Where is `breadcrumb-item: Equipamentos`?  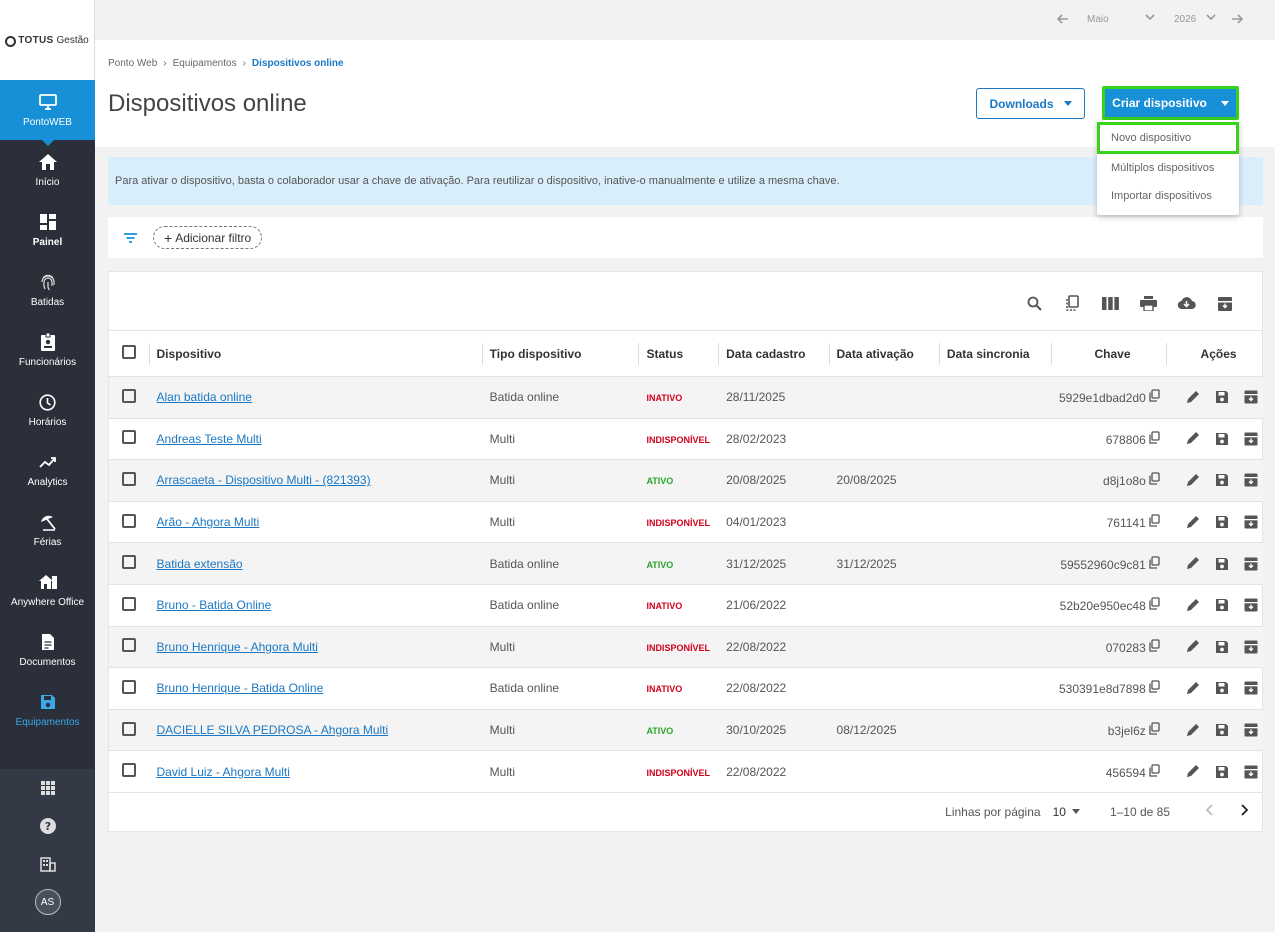 breadcrumb-item: Equipamentos is located at coordinates (204, 63).